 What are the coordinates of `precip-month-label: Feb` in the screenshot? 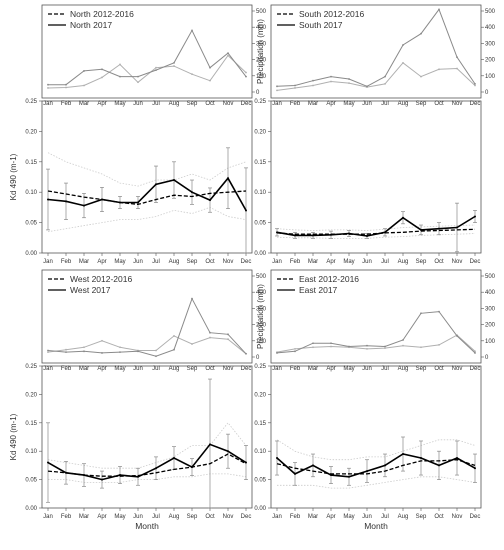 It's located at (66, 369).